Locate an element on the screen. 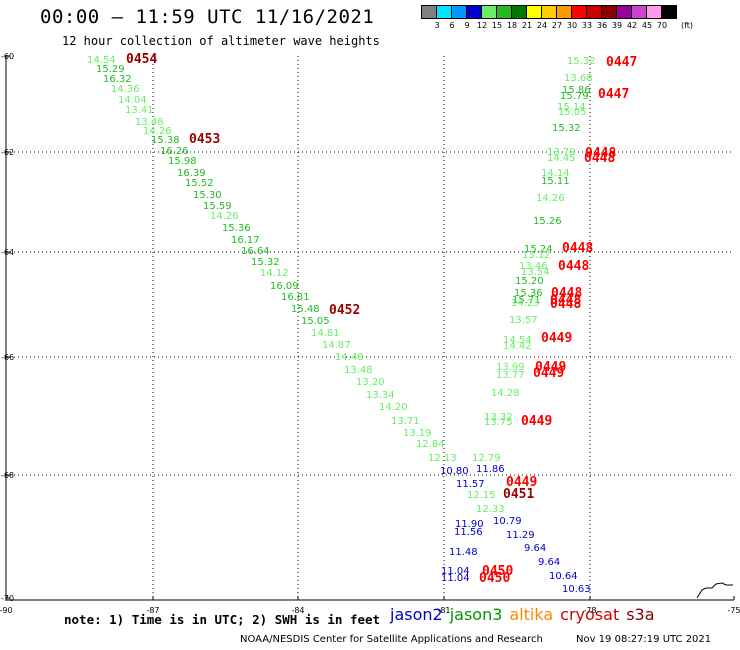 This screenshot has height=650, width=740. wave-height-label: 13.79 is located at coordinates (561, 152).